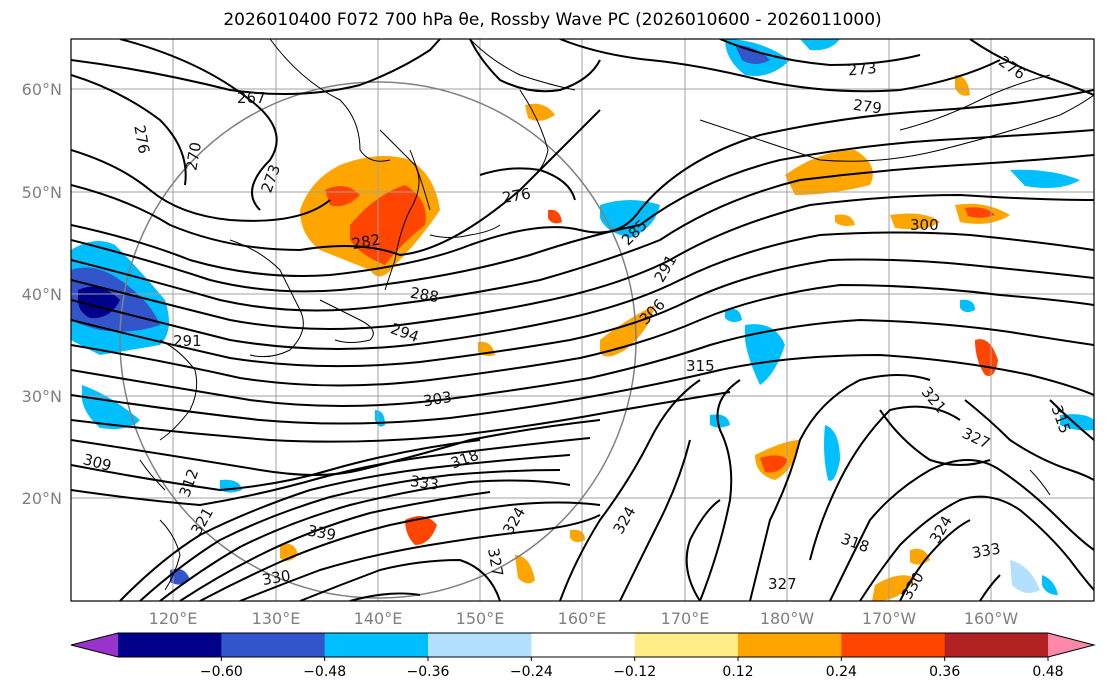  Describe the element at coordinates (324, 672) in the screenshot. I see `colorbar-tick-label: −0.48` at that location.